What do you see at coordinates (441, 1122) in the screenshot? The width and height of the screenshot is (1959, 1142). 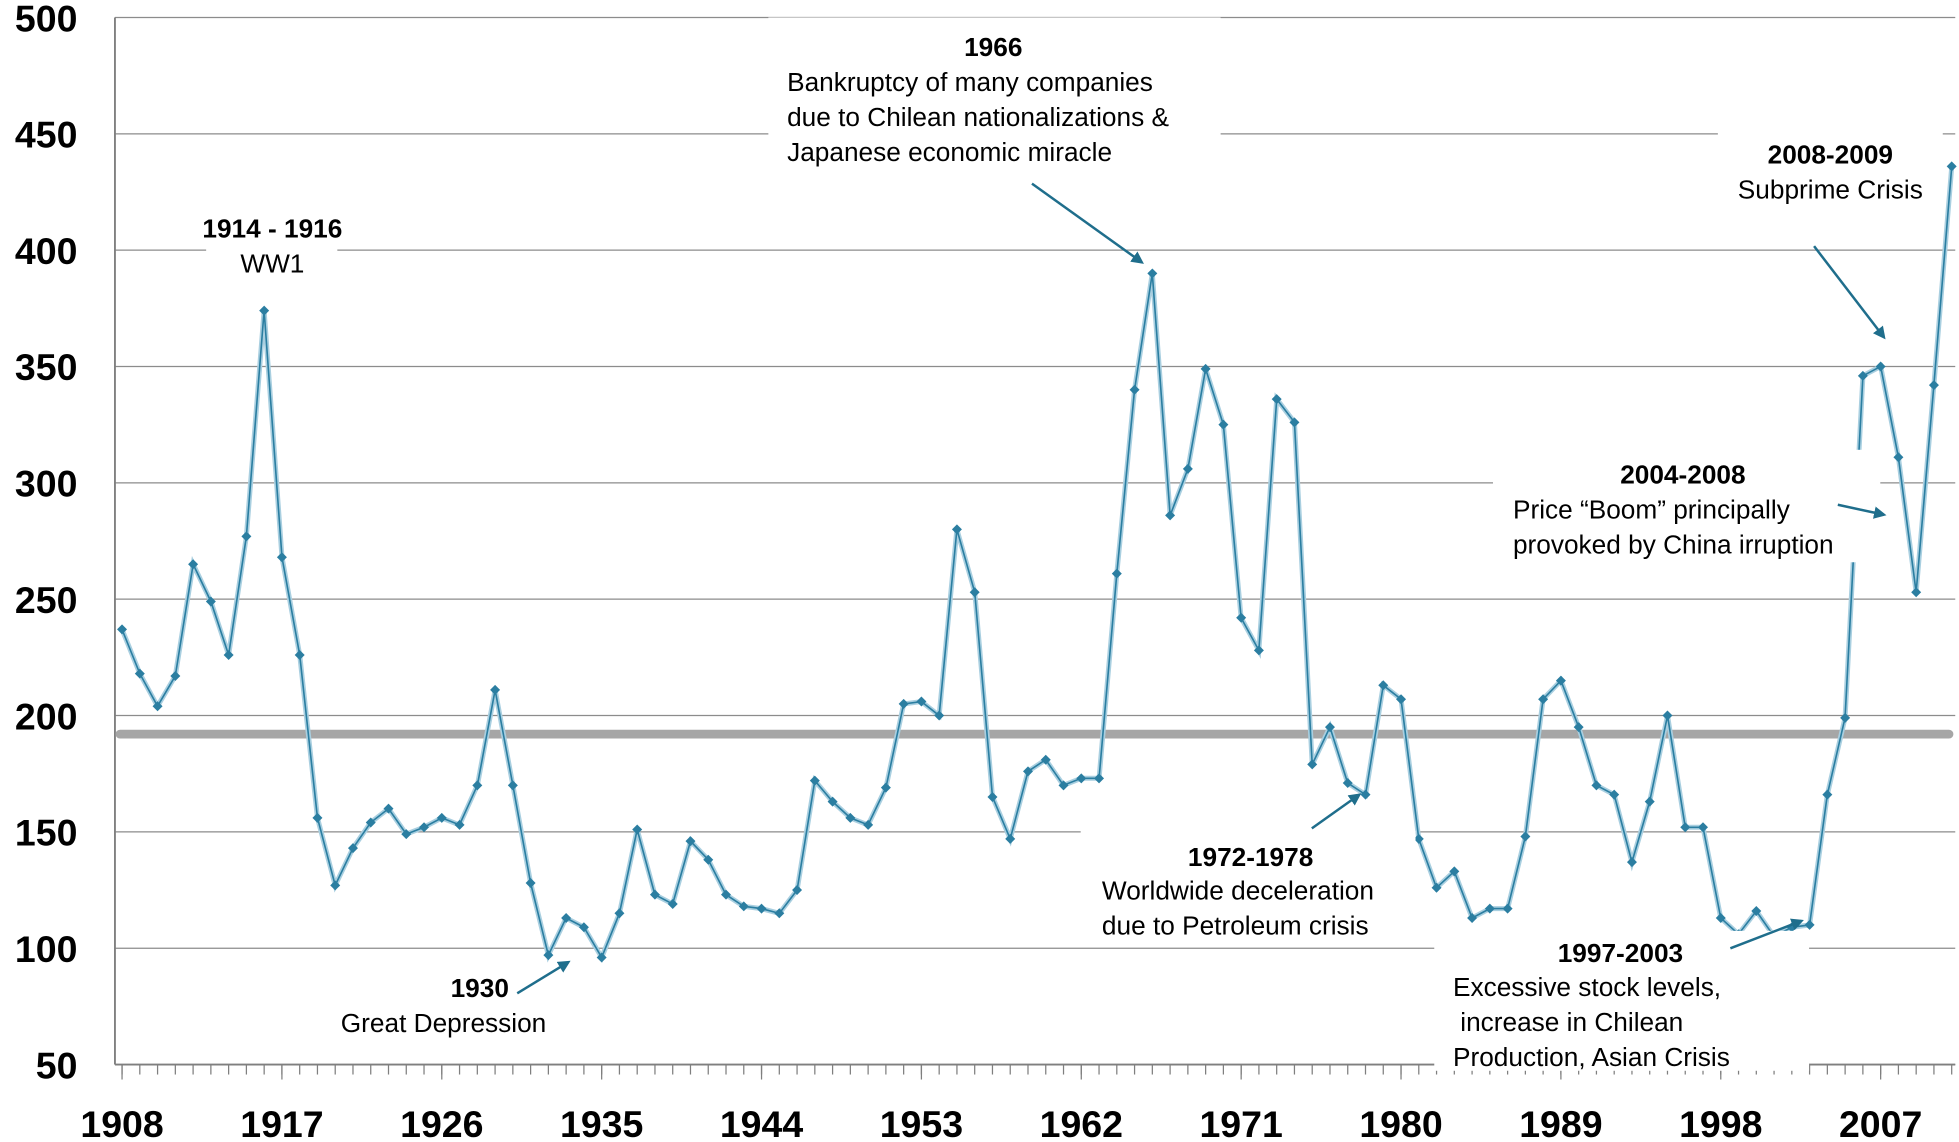 I see `x-tick-label: 1926` at bounding box center [441, 1122].